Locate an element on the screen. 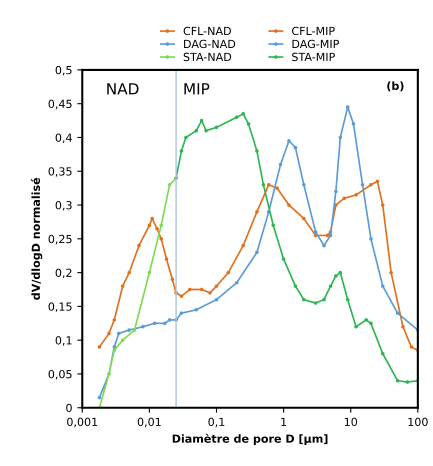 The image size is (433, 466). x-tick-label: 0,1 is located at coordinates (216, 423).